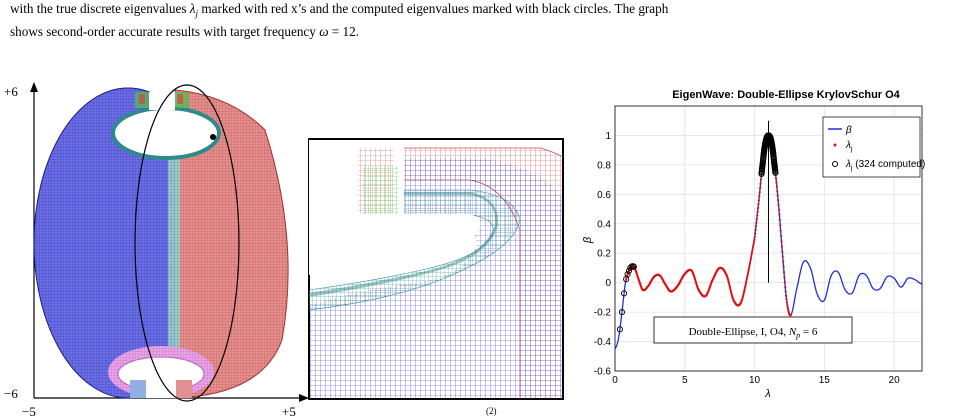 The image size is (959, 420). I want to click on chart-legend: β λj λj (324 computed), so click(873, 147).